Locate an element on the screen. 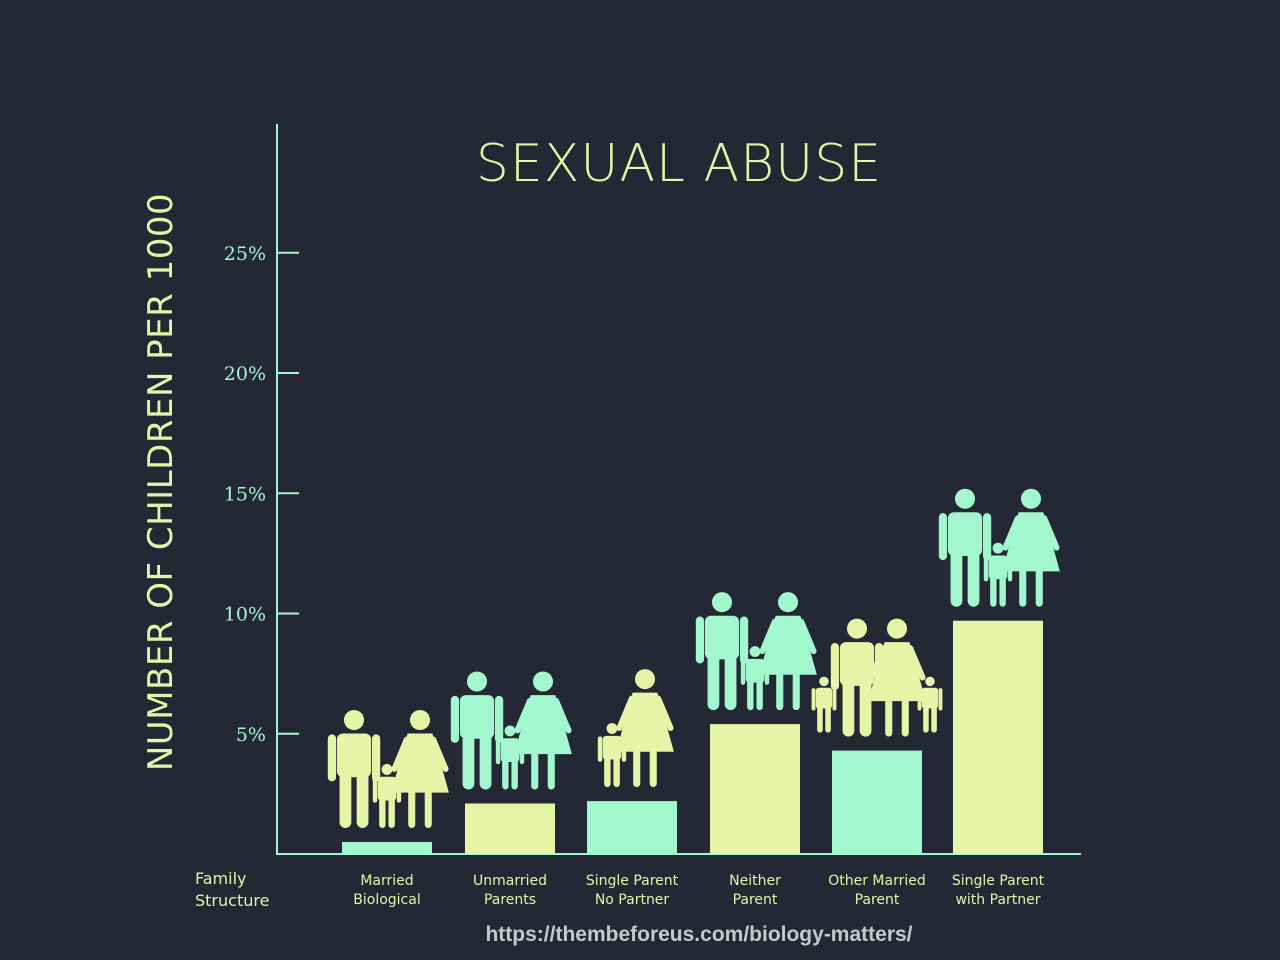 The width and height of the screenshot is (1280, 960). y-tick-label: 25% is located at coordinates (245, 254).